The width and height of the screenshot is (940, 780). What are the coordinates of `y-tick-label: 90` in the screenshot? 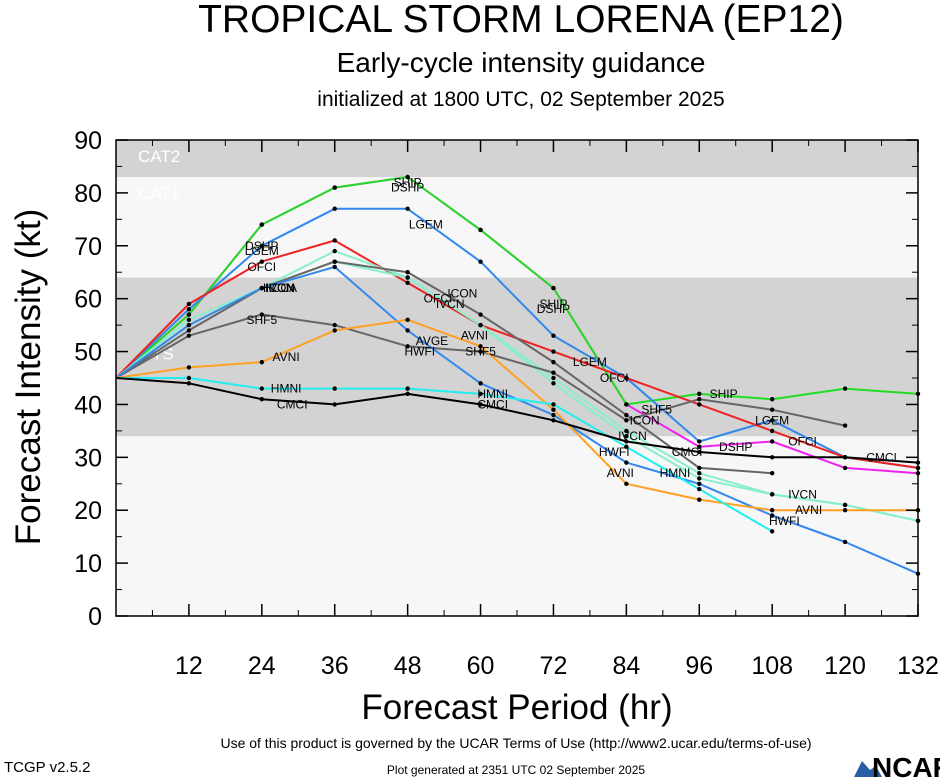 It's located at (88, 141).